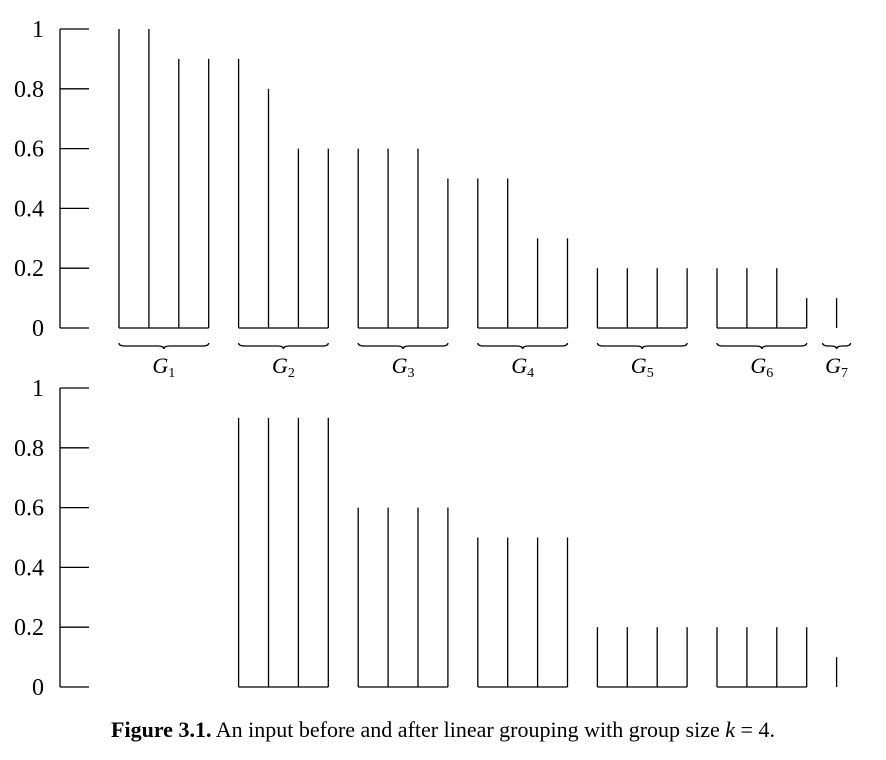  What do you see at coordinates (836, 367) in the screenshot?
I see `group-label: G7` at bounding box center [836, 367].